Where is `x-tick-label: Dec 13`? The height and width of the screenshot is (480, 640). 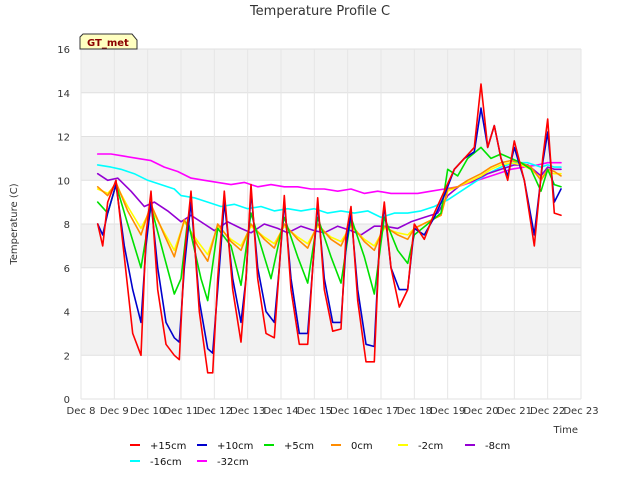
x-tick-label: Dec 13 is located at coordinates (247, 411).